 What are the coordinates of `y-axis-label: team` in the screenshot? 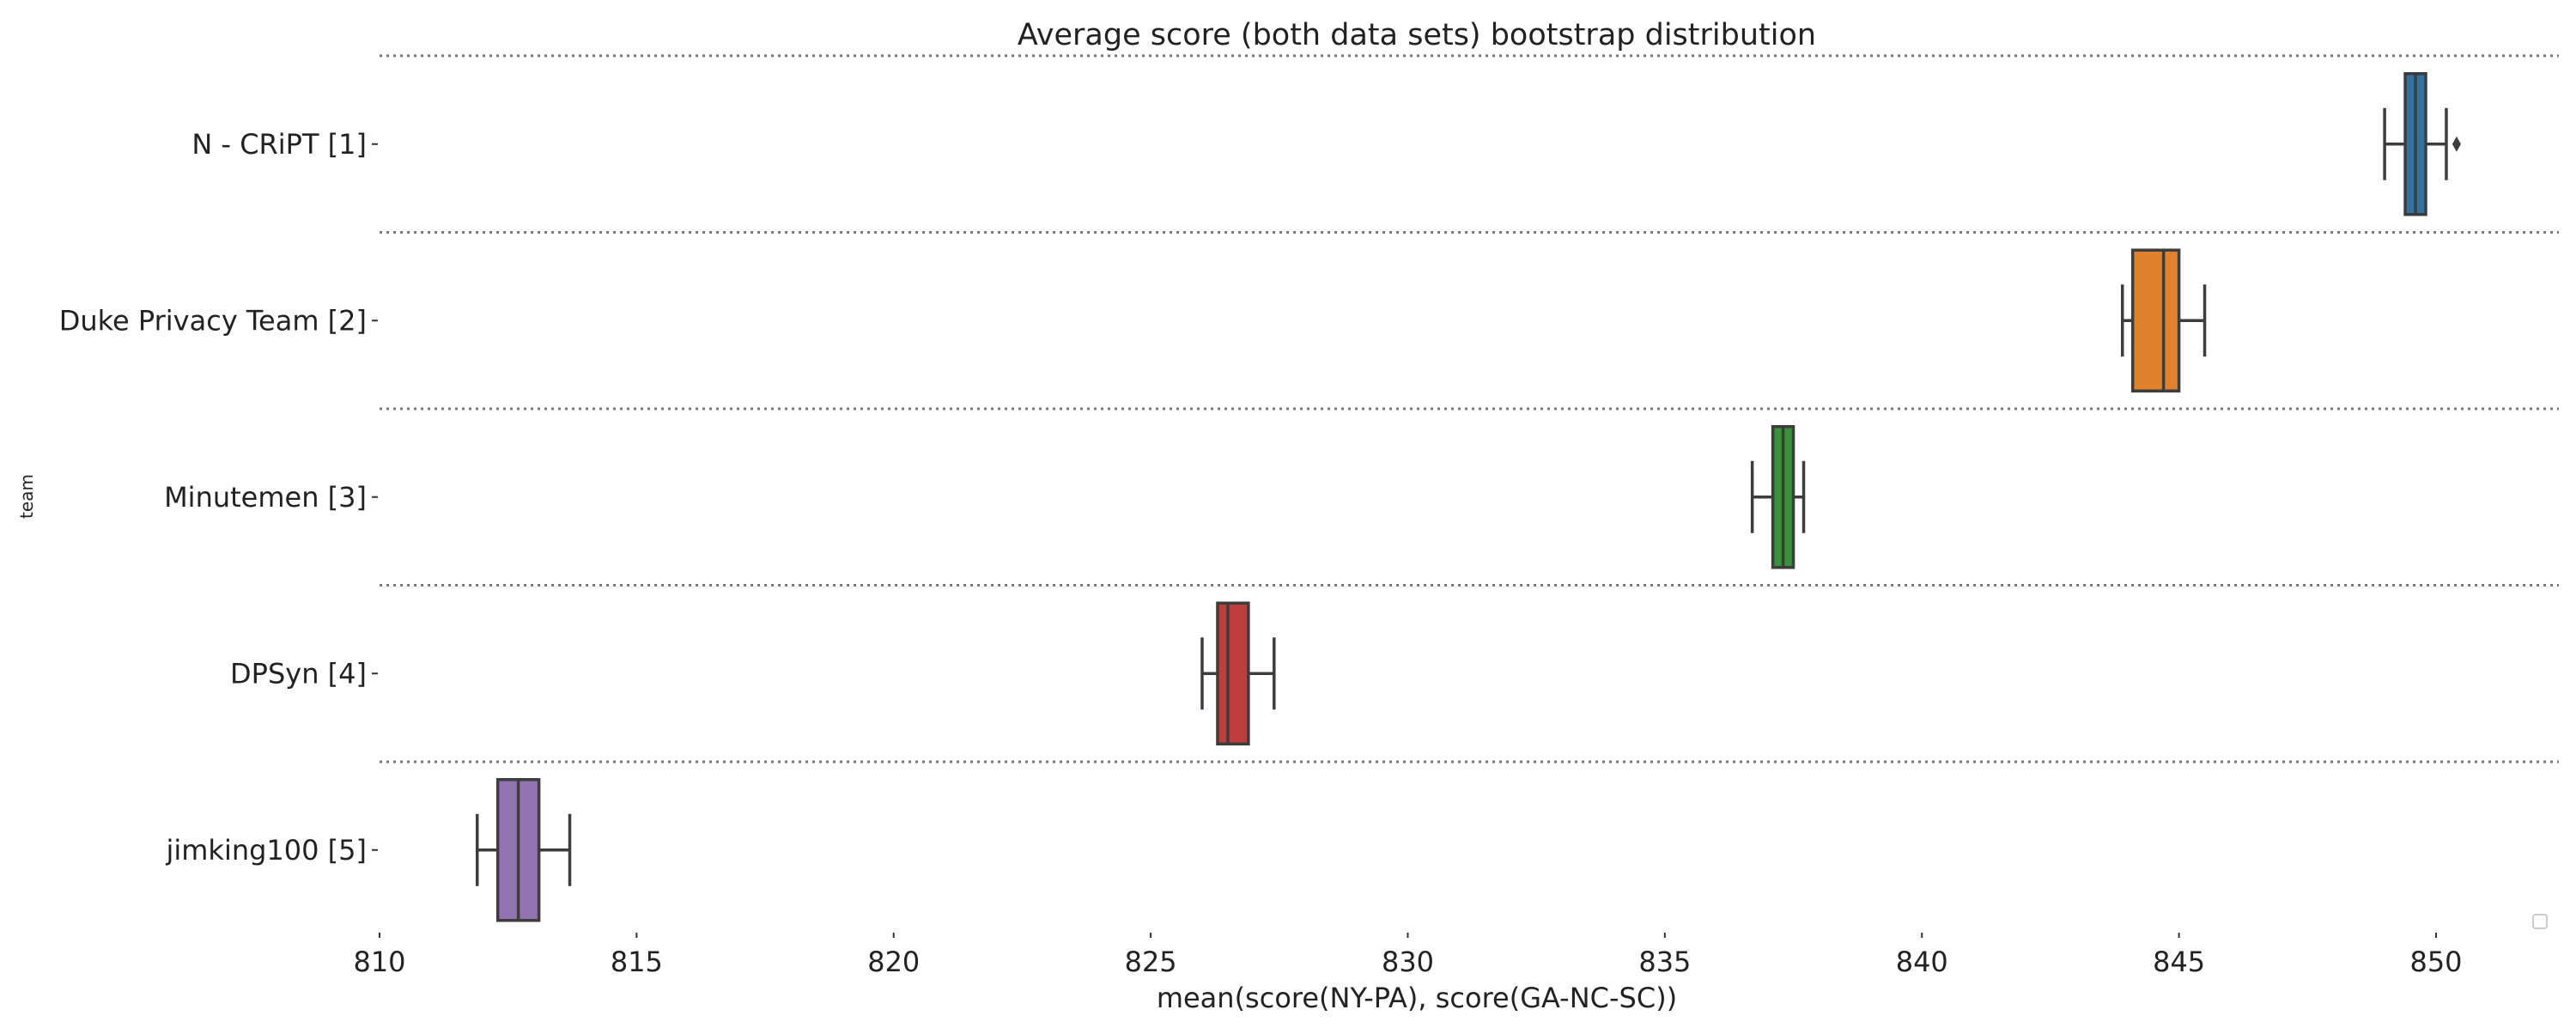 It's located at (27, 497).